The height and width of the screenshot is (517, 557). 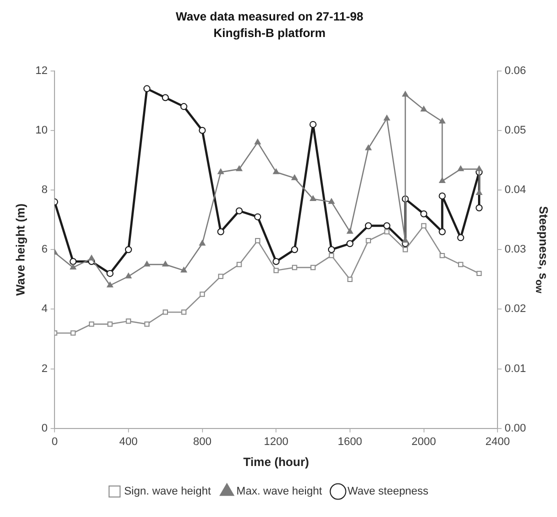 I want to click on y2-tick-label: 0.03, so click(x=515, y=250).